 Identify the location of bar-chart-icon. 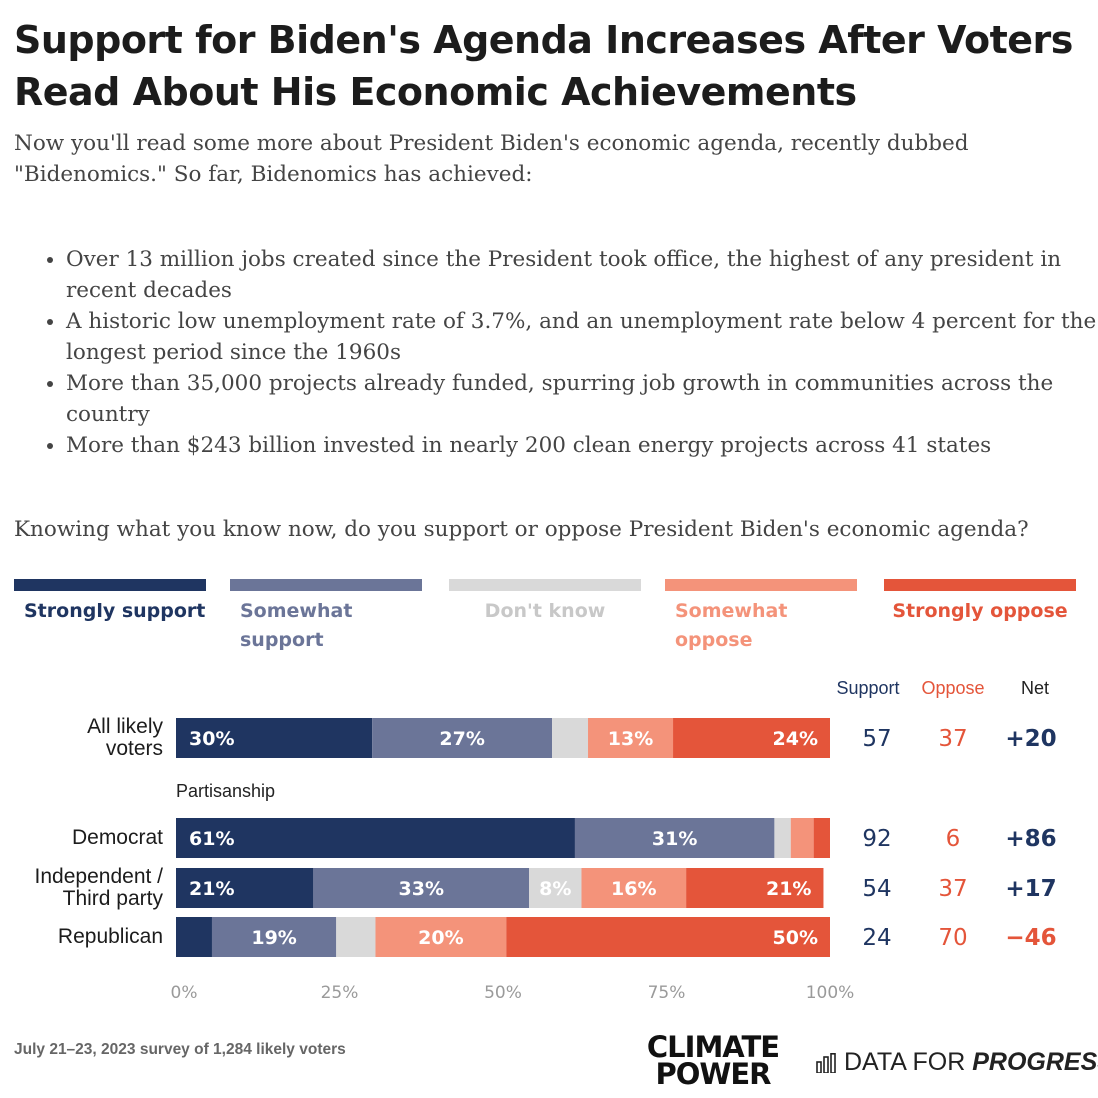
(826, 1063).